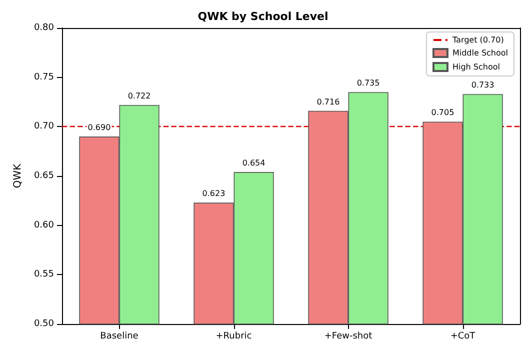  What do you see at coordinates (482, 85) in the screenshot?
I see `data-label: 0.733` at bounding box center [482, 85].